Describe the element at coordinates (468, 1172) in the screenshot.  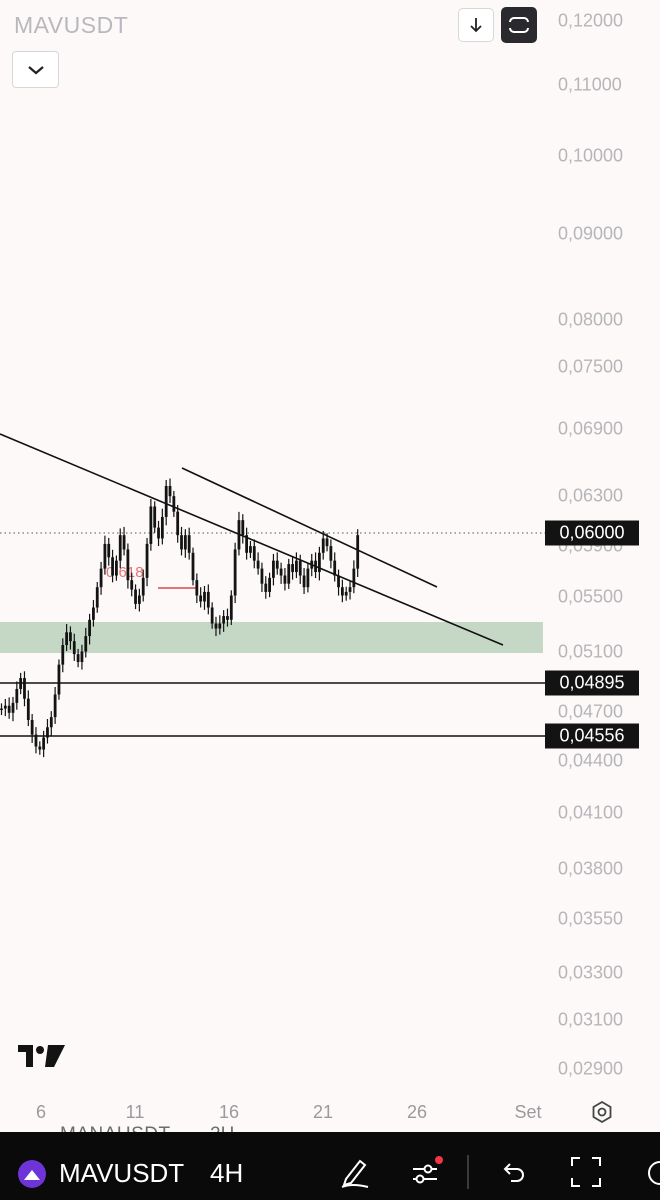
I see `toolbar-divider` at that location.